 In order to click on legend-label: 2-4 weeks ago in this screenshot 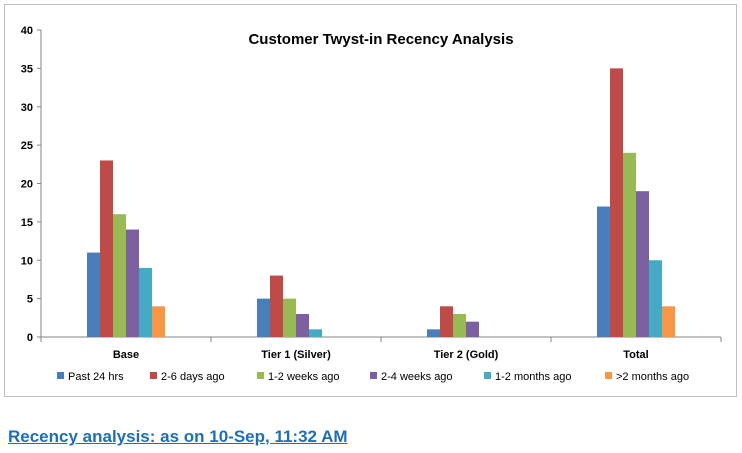, I will do `click(417, 377)`.